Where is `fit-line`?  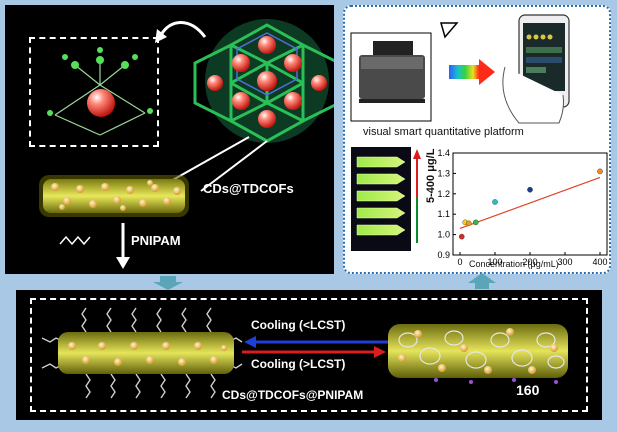
fit-line is located at coordinates (530, 203).